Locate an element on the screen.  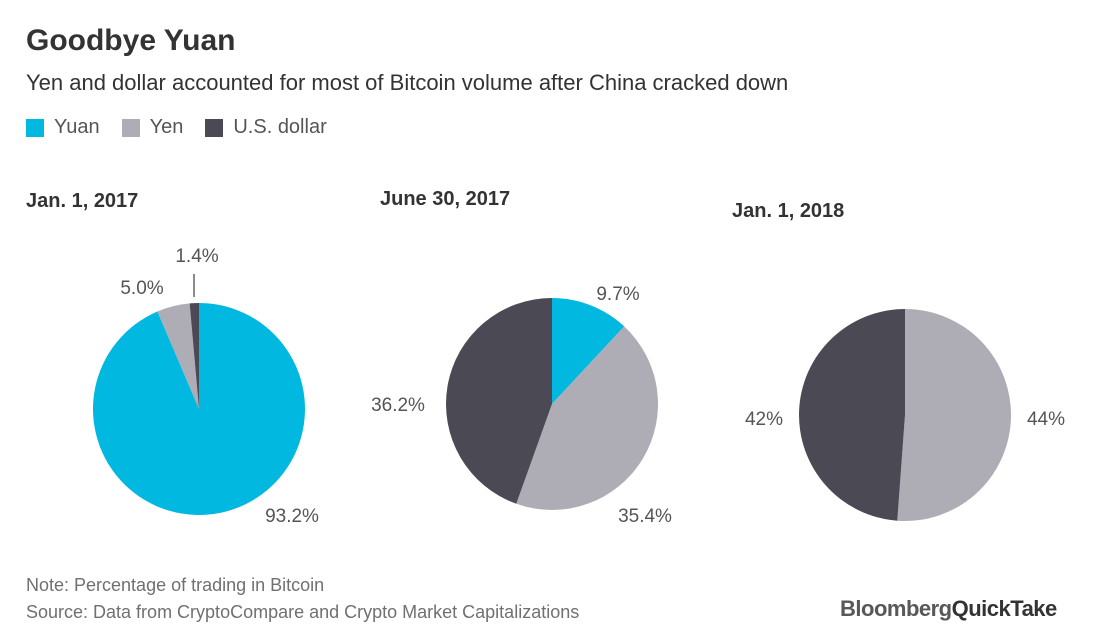
pie-0: 93.2% 5.0% 1.4% is located at coordinates (205, 386).